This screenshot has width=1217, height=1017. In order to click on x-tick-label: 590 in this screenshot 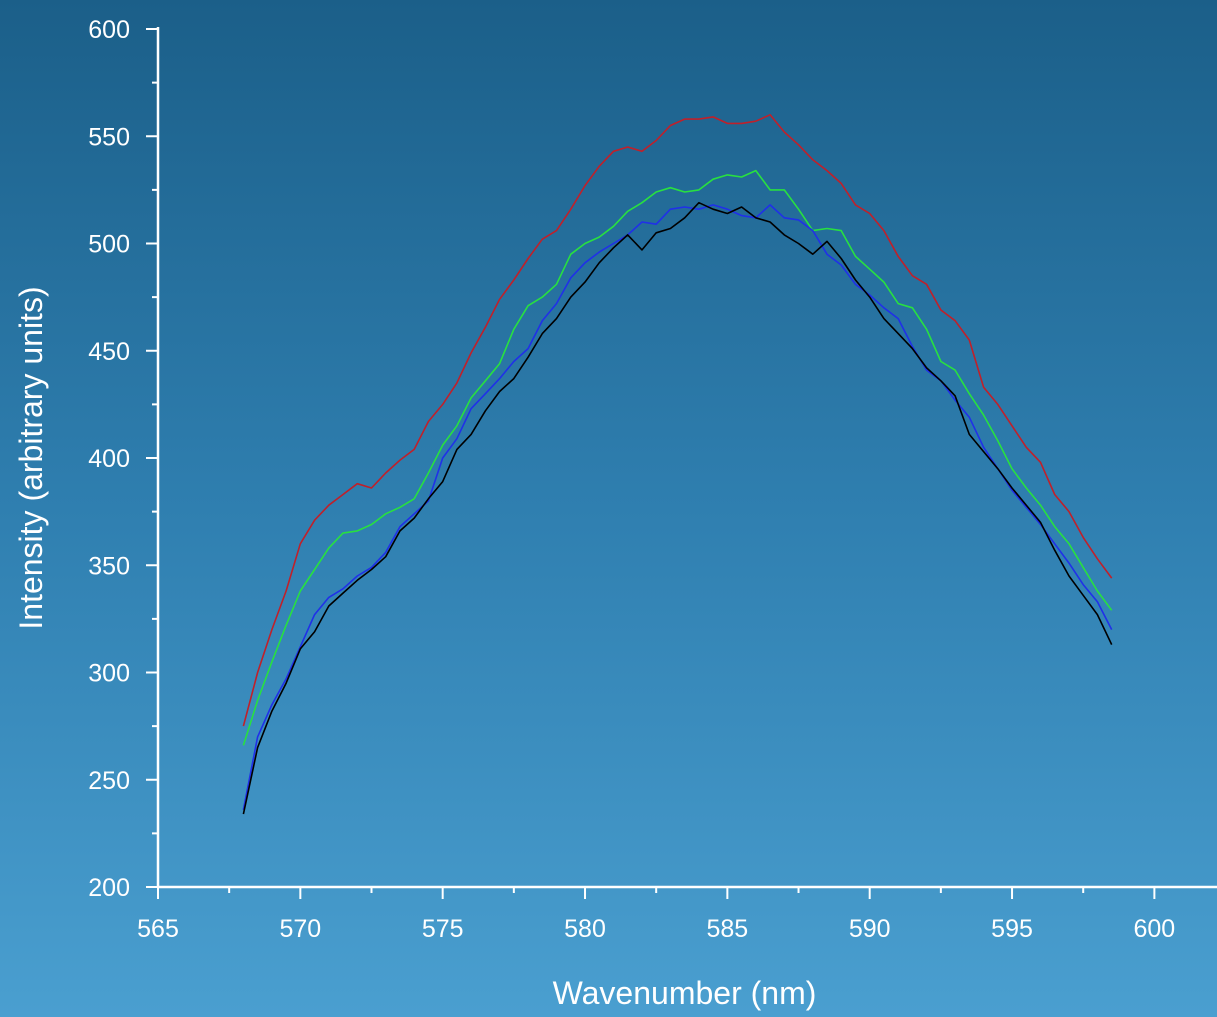, I will do `click(870, 929)`.